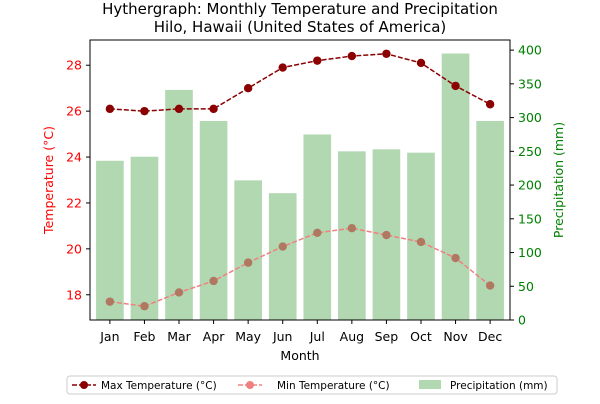 Image resolution: width=600 pixels, height=404 pixels. Describe the element at coordinates (179, 205) in the screenshot. I see `precip-bar-mar` at that location.